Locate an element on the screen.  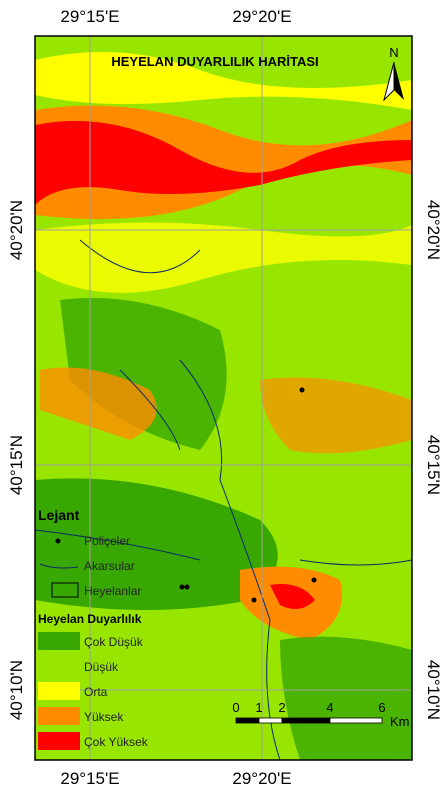
scale-tick: 2 is located at coordinates (281, 707).